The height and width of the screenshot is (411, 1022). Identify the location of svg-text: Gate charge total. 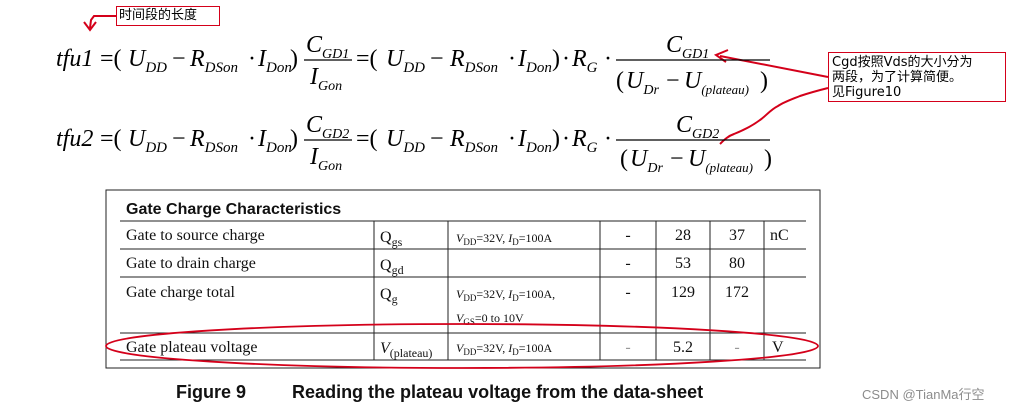
(181, 292).